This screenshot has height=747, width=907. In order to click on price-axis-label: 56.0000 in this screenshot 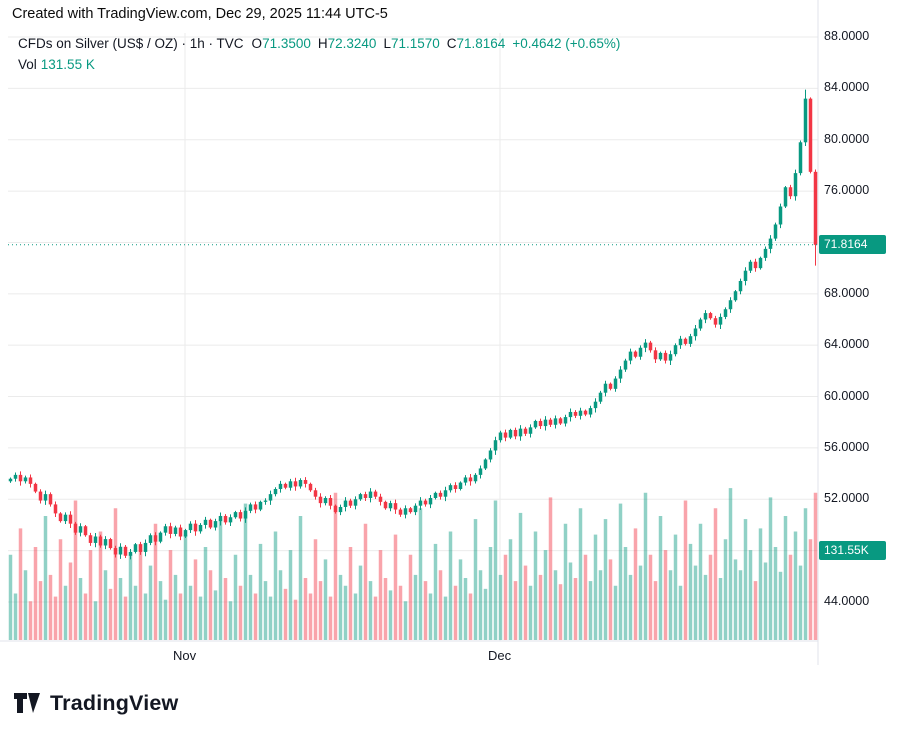, I will do `click(847, 446)`.